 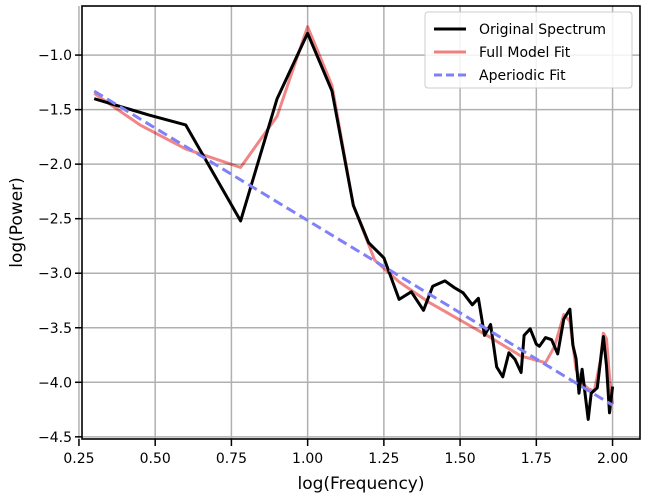 What do you see at coordinates (307, 459) in the screenshot?
I see `x-tick-label: 1.00` at bounding box center [307, 459].